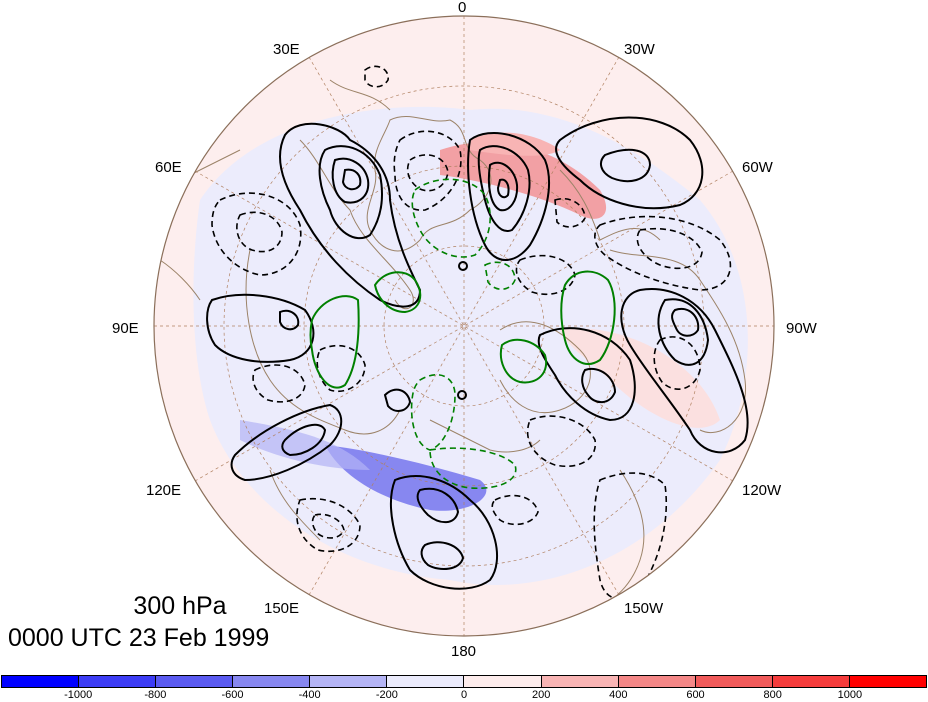 This screenshot has width=928, height=702. What do you see at coordinates (164, 490) in the screenshot?
I see `lon-label-120e: 120E` at bounding box center [164, 490].